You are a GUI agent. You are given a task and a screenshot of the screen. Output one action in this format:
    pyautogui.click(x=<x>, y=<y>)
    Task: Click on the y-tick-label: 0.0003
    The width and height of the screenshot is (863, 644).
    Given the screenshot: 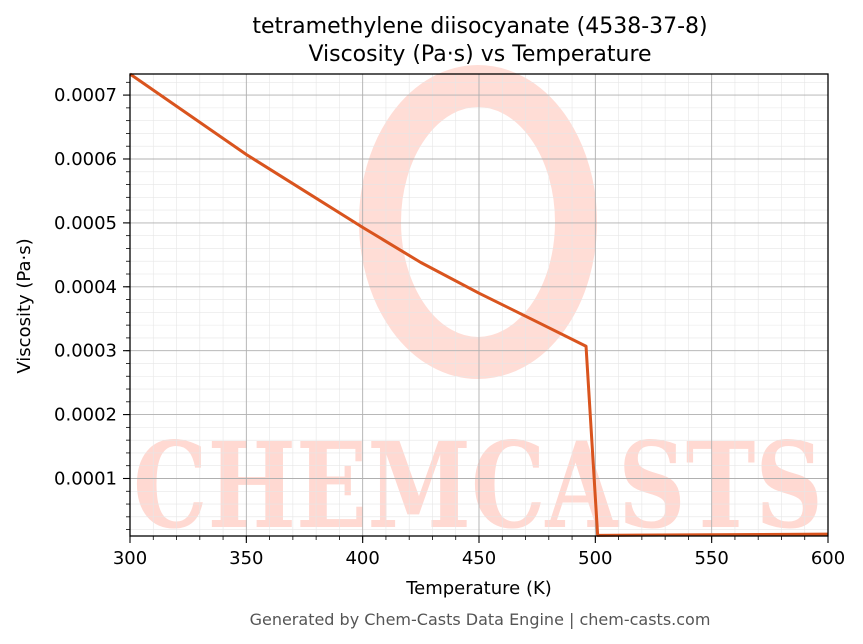 What is the action you would take?
    pyautogui.click(x=85, y=351)
    